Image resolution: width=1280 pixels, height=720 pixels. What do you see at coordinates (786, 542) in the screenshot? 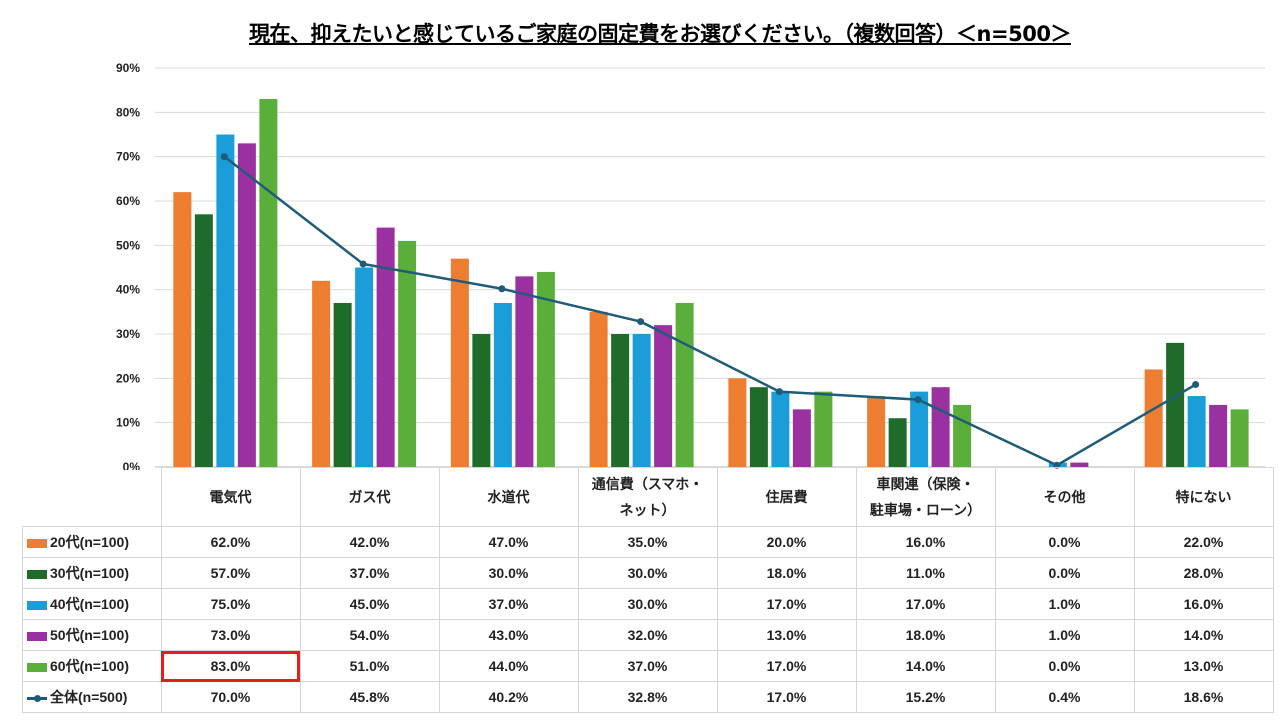
I see `data-label: 20.0%` at bounding box center [786, 542].